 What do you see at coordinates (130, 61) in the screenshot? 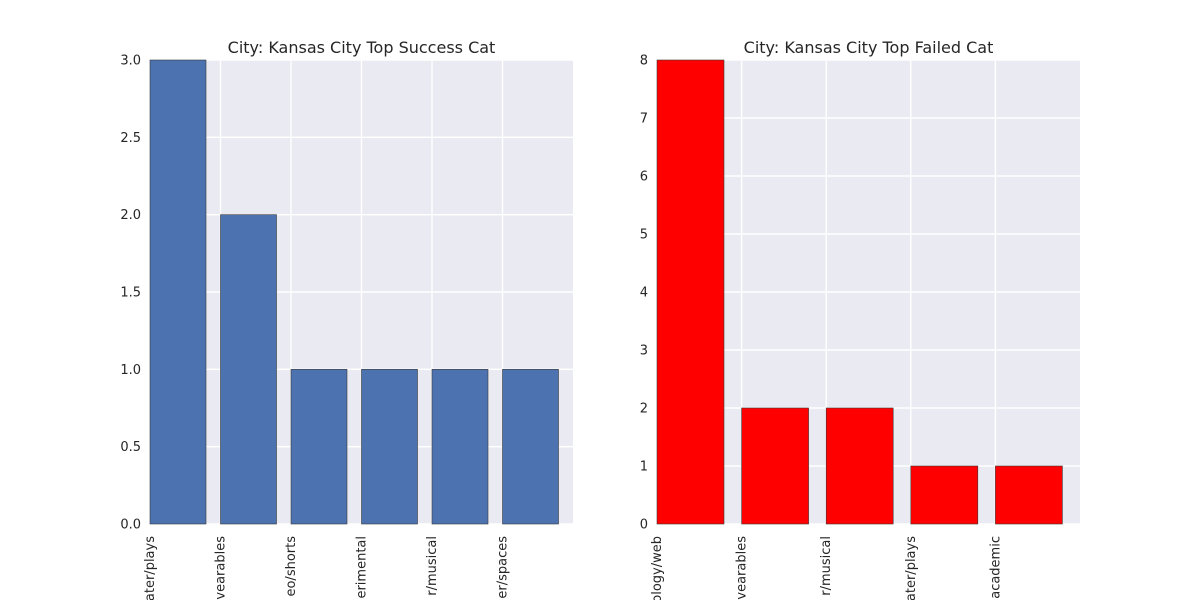
I see `y-tick-label: 3.0` at bounding box center [130, 61].